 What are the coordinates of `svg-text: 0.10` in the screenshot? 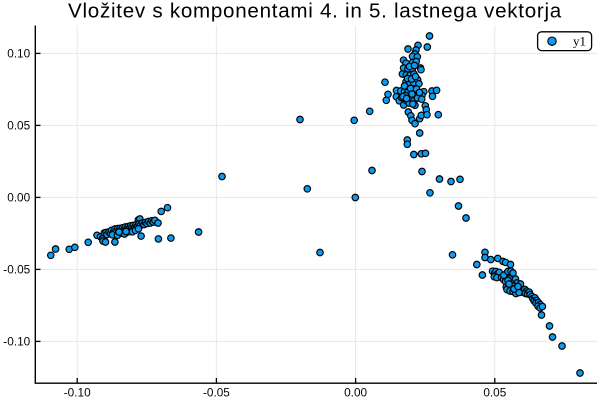 It's located at (18, 54).